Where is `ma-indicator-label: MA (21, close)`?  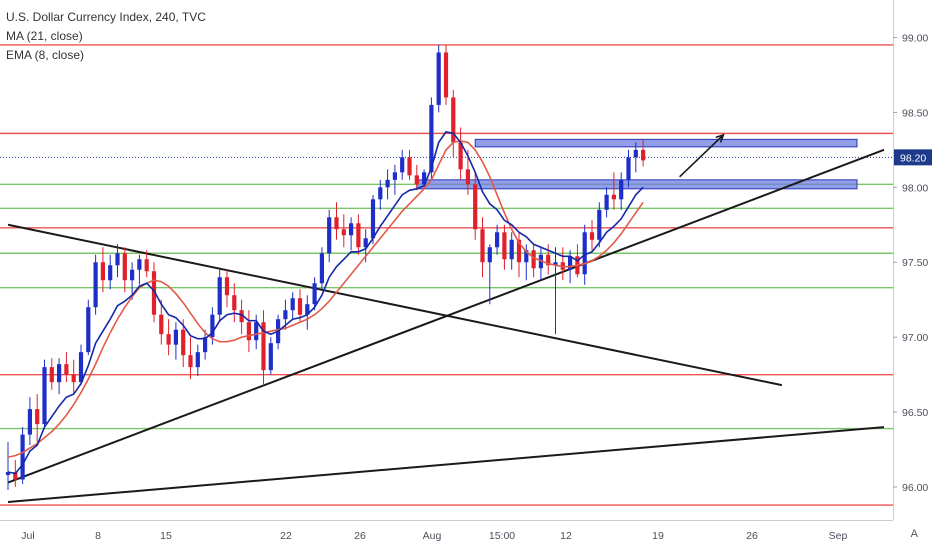
ma-indicator-label: MA (21, close) is located at coordinates (44, 36).